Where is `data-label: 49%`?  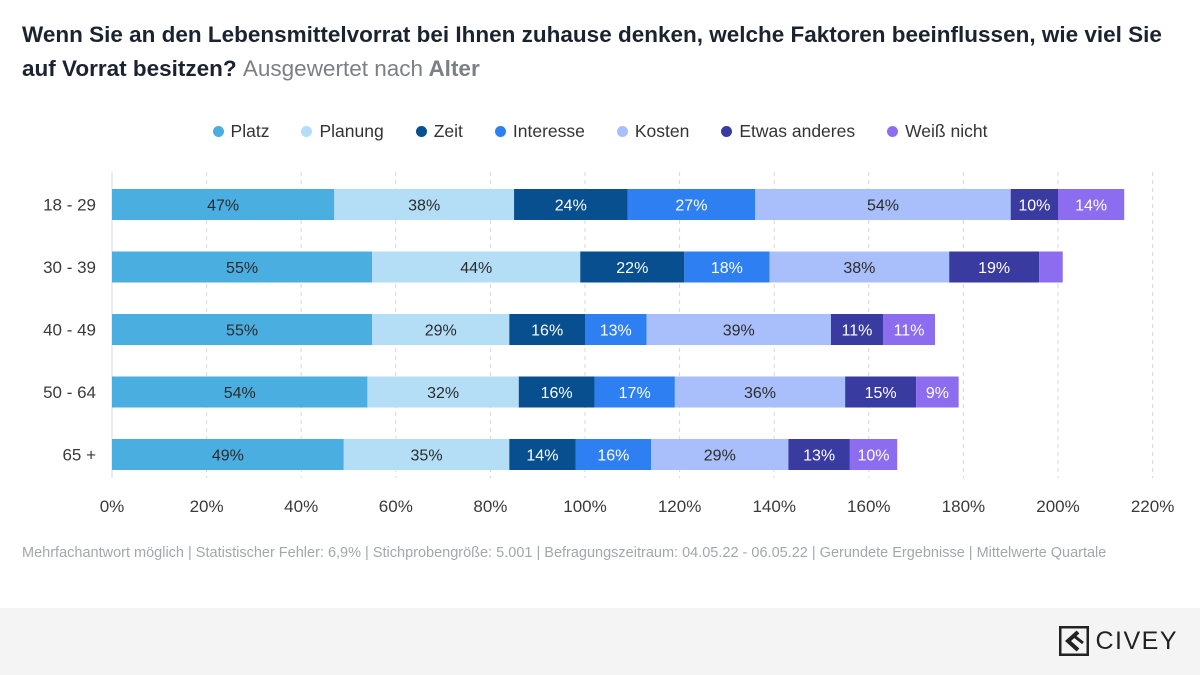
data-label: 49% is located at coordinates (228, 456).